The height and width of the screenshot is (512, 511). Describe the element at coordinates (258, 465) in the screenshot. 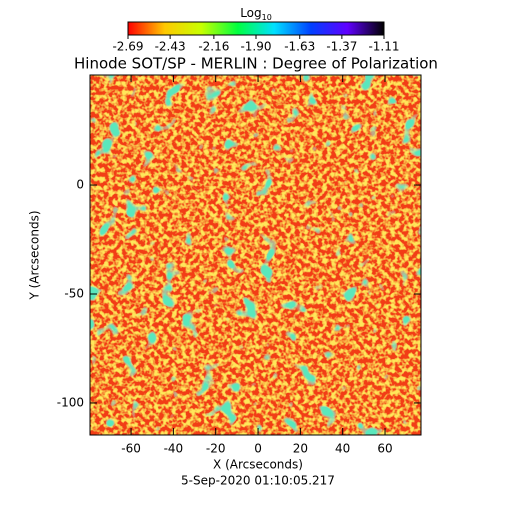

I see `x-axis-label: X (Arcseconds)` at that location.